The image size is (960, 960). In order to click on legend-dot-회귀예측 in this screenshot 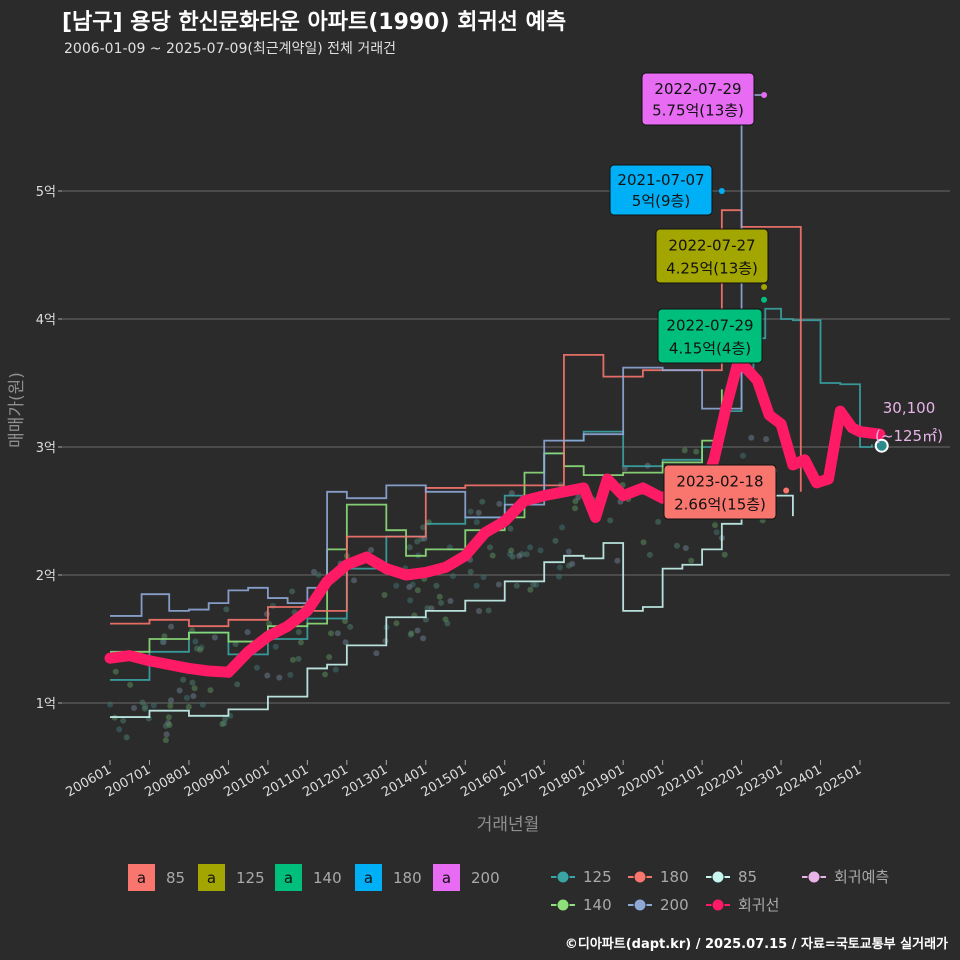, I will do `click(814, 877)`.